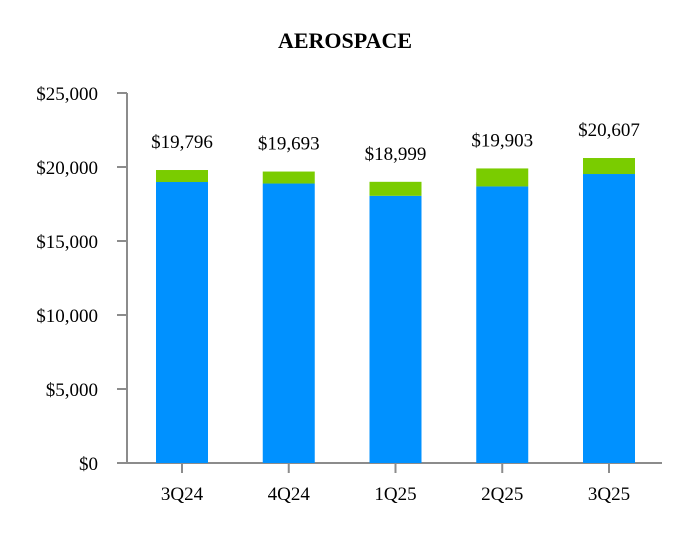 The height and width of the screenshot is (537, 692). Describe the element at coordinates (72, 390) in the screenshot. I see `y-tick-label: $5,000` at that location.